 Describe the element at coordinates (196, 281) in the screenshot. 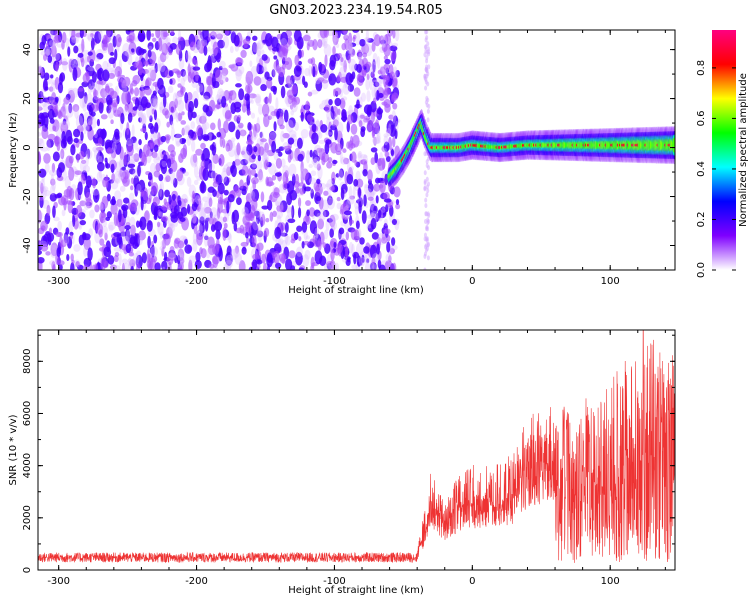

I see `x-tick-label: -200` at that location.